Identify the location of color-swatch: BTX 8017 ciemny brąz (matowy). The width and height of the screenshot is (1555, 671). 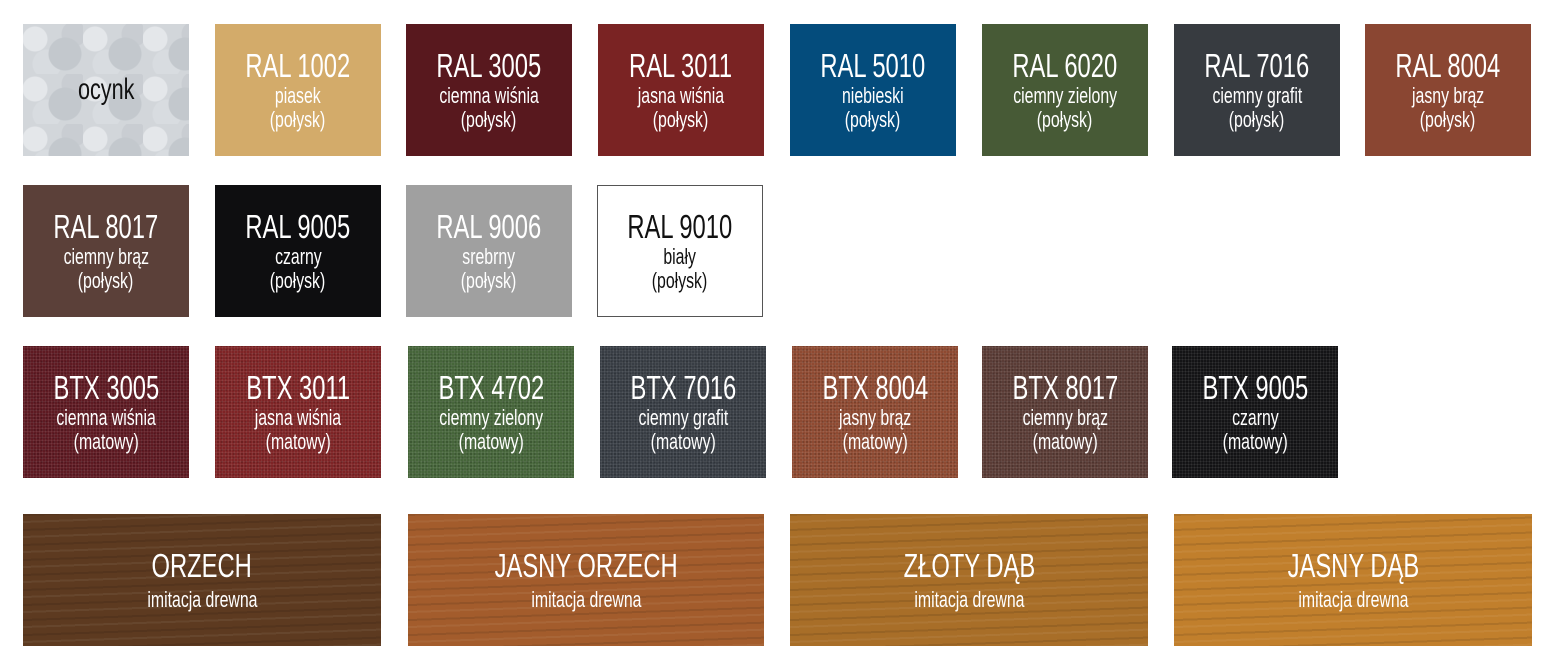
(1065, 412).